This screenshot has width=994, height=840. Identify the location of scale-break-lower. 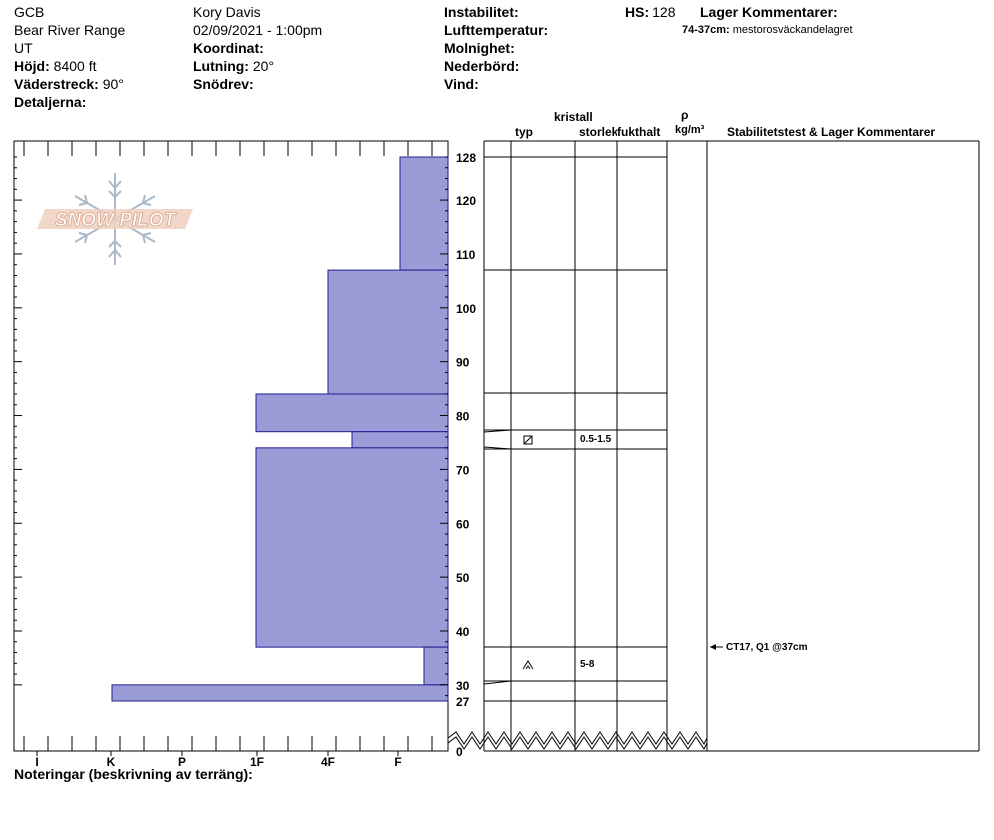
(577, 743).